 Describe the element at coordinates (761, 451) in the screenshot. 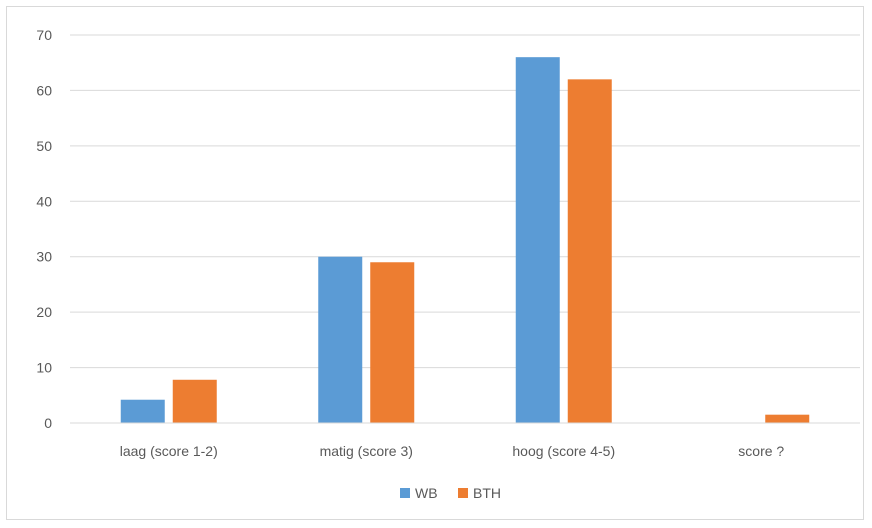

I see `x-tick-label: score ?` at that location.